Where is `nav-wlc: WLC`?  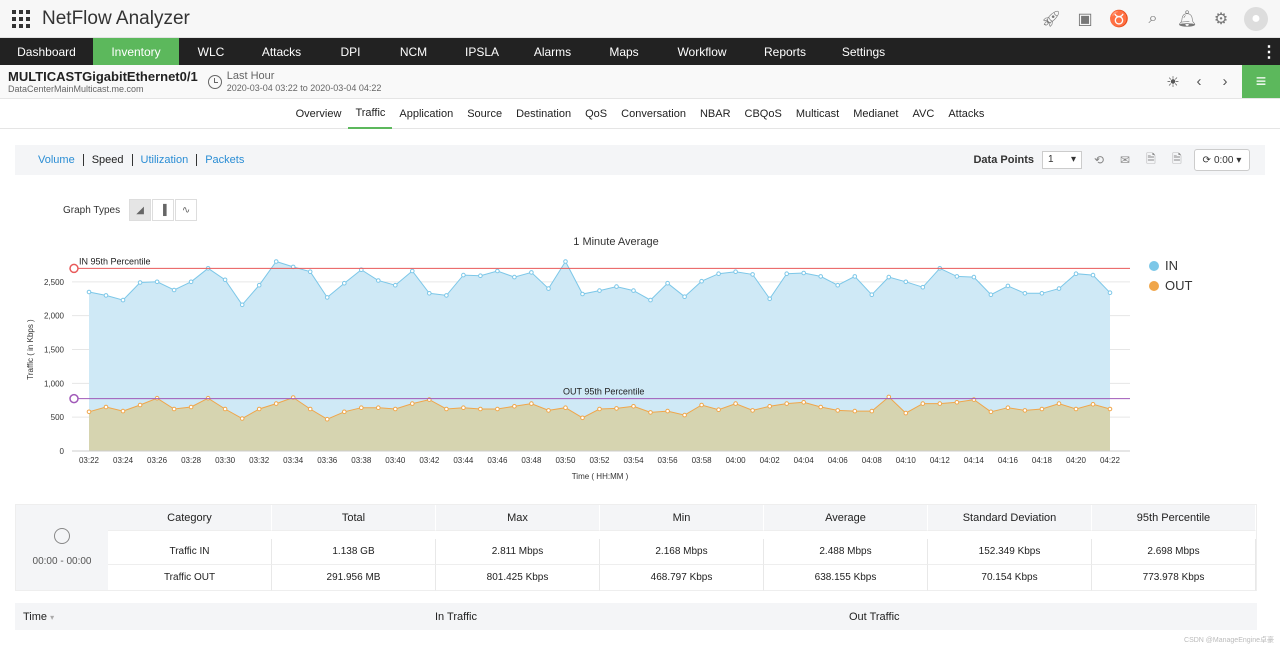
nav-wlc: WLC is located at coordinates (211, 51).